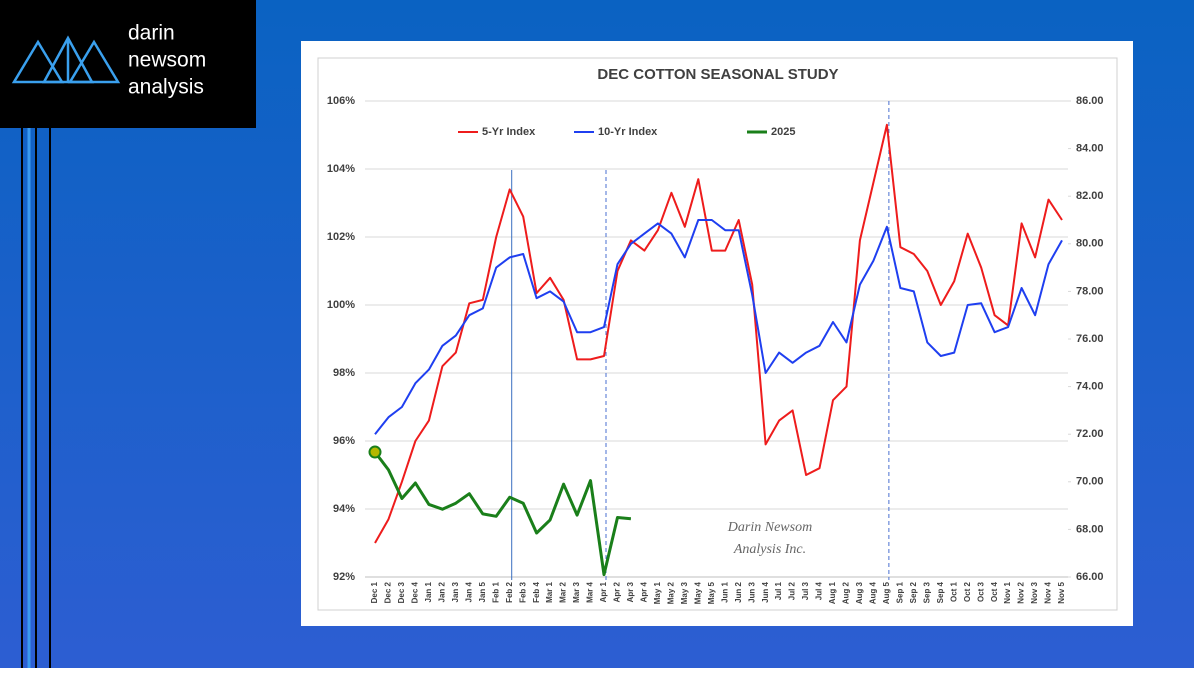 The width and height of the screenshot is (1194, 673). I want to click on x-tick-label: Mar 4, so click(590, 591).